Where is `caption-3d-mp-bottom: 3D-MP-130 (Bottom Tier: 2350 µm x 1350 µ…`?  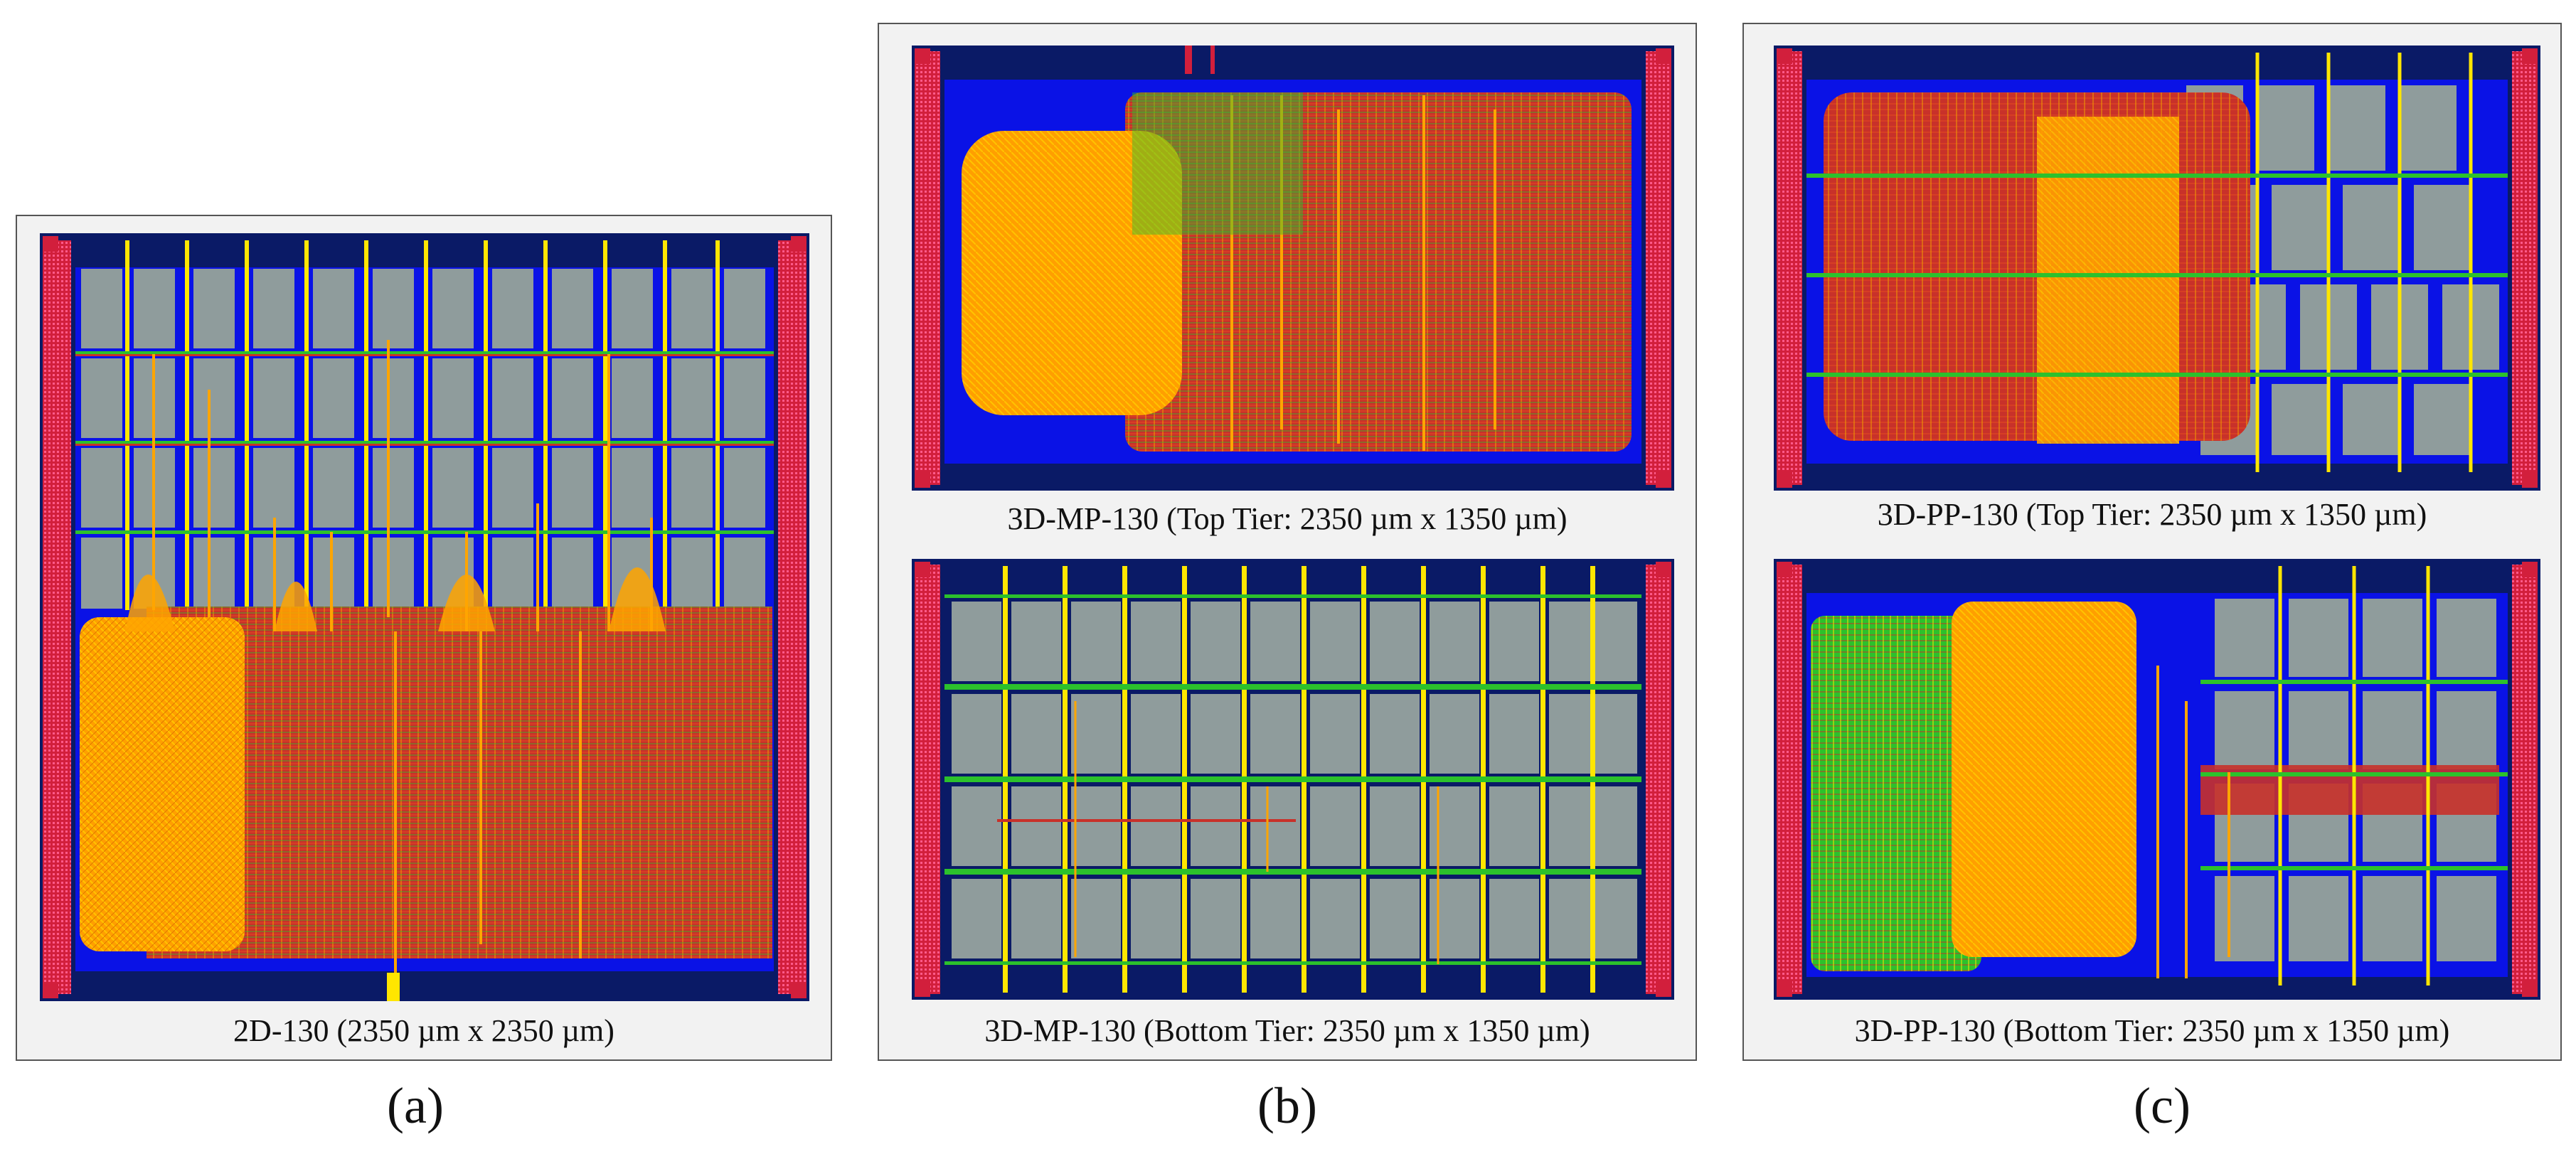
caption-3d-mp-bottom: 3D-MP-130 (Bottom Tier: 2350 µm x 1350 µ… is located at coordinates (1287, 1030).